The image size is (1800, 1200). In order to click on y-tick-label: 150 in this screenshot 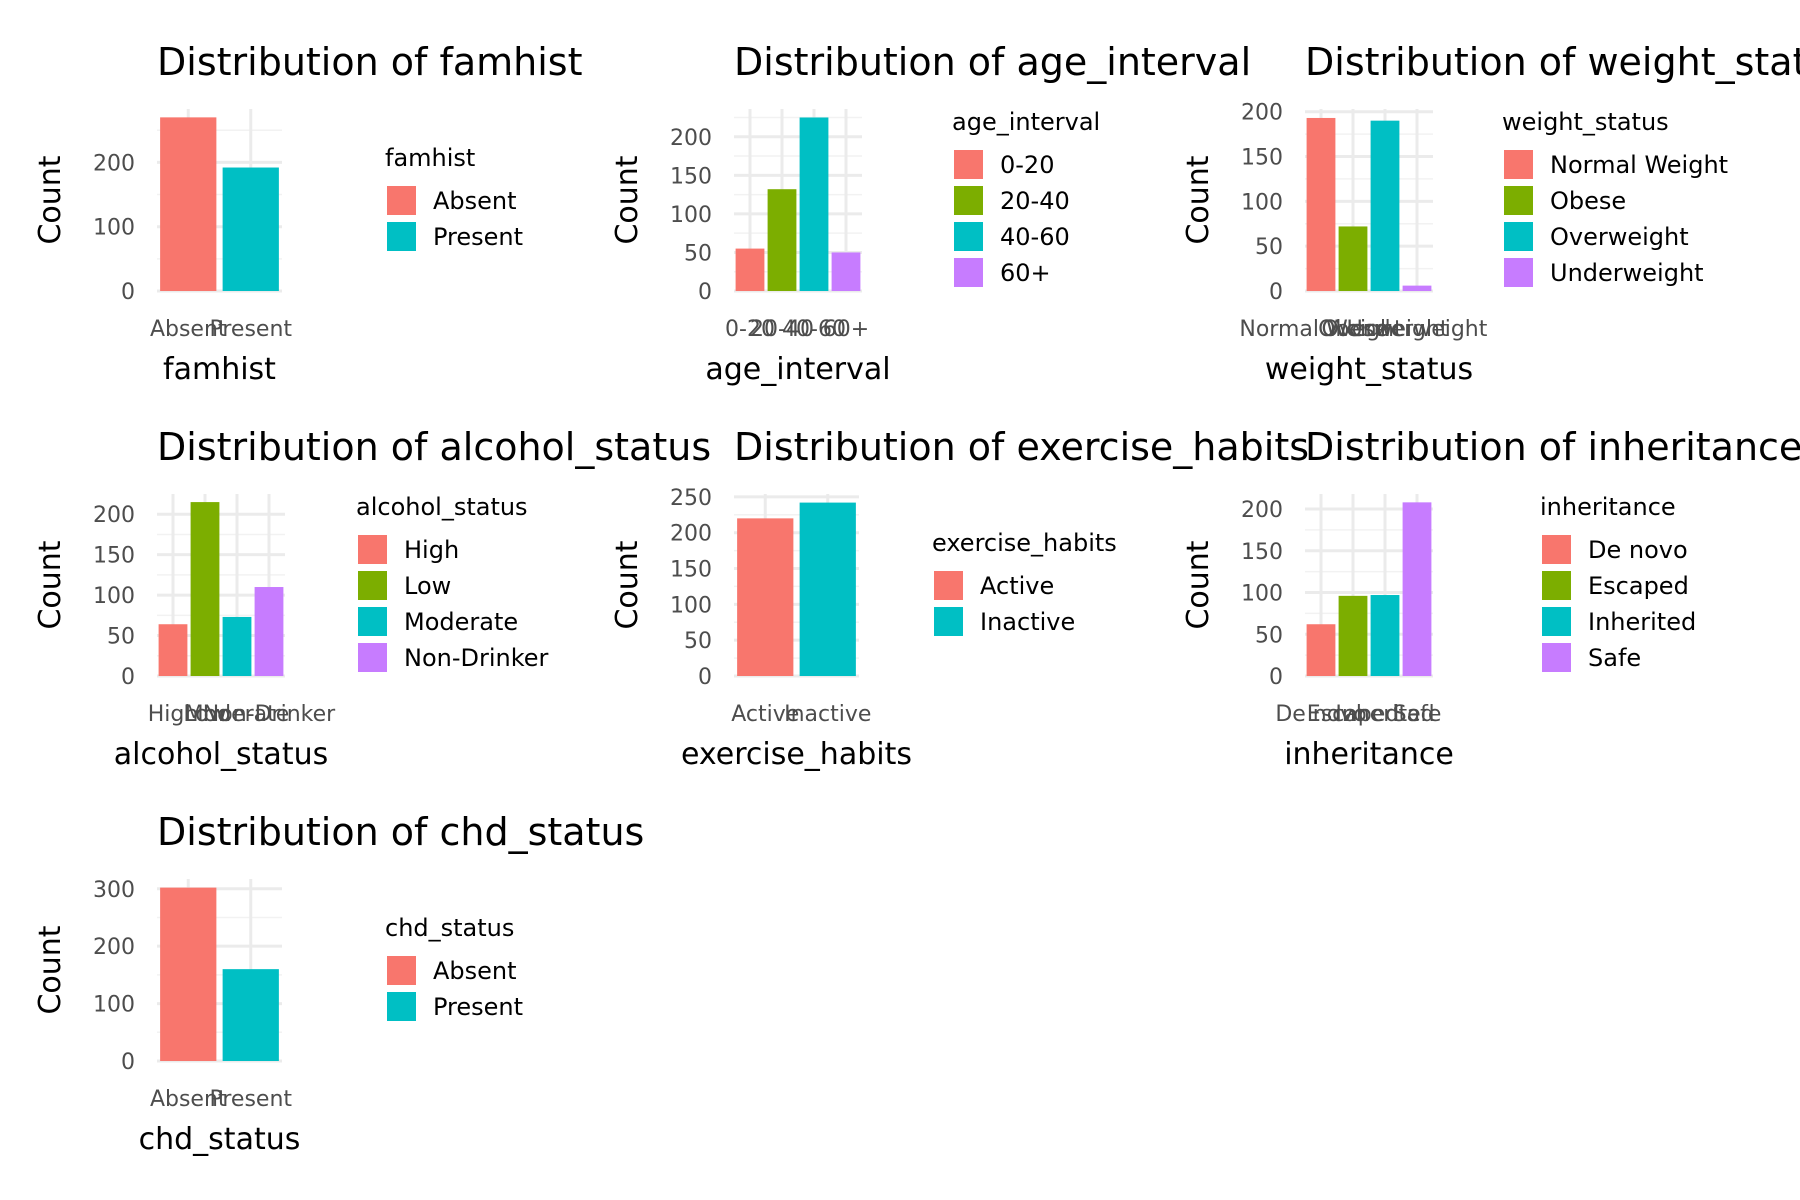, I will do `click(691, 176)`.